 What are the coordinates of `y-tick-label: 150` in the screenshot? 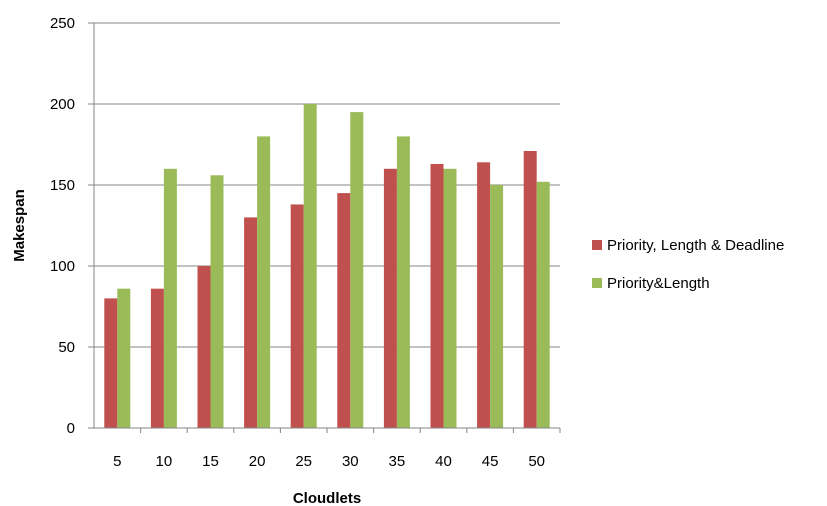 It's located at (62, 185).